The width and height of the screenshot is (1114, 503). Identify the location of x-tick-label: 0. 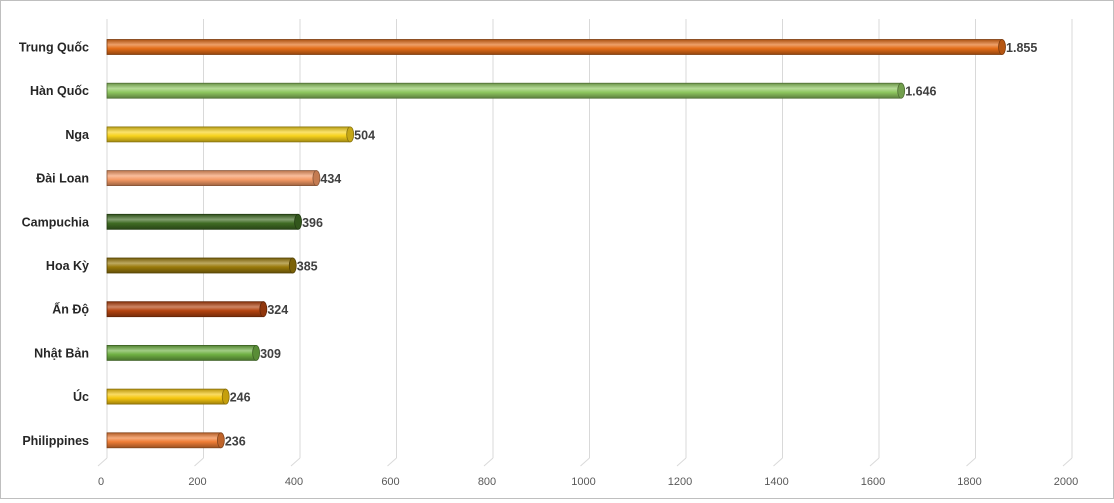
(101, 482).